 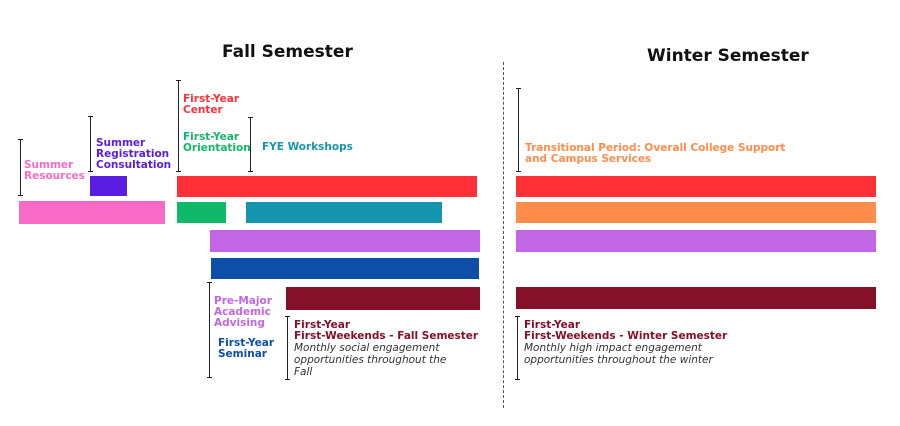 What do you see at coordinates (696, 241) in the screenshot?
I see `winter-pre-major-bar` at bounding box center [696, 241].